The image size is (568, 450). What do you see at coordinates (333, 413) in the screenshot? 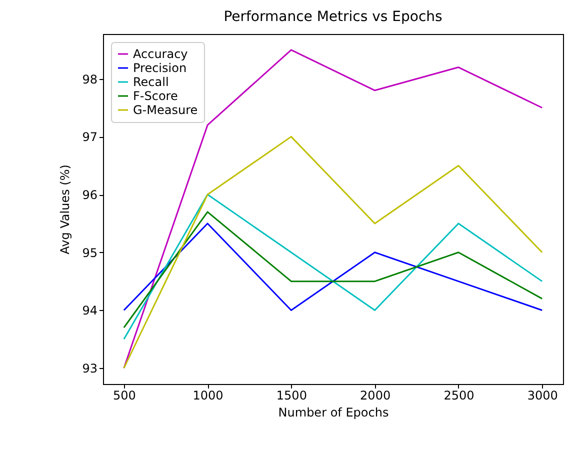
I see `x-axis-title: Number of Epochs` at bounding box center [333, 413].